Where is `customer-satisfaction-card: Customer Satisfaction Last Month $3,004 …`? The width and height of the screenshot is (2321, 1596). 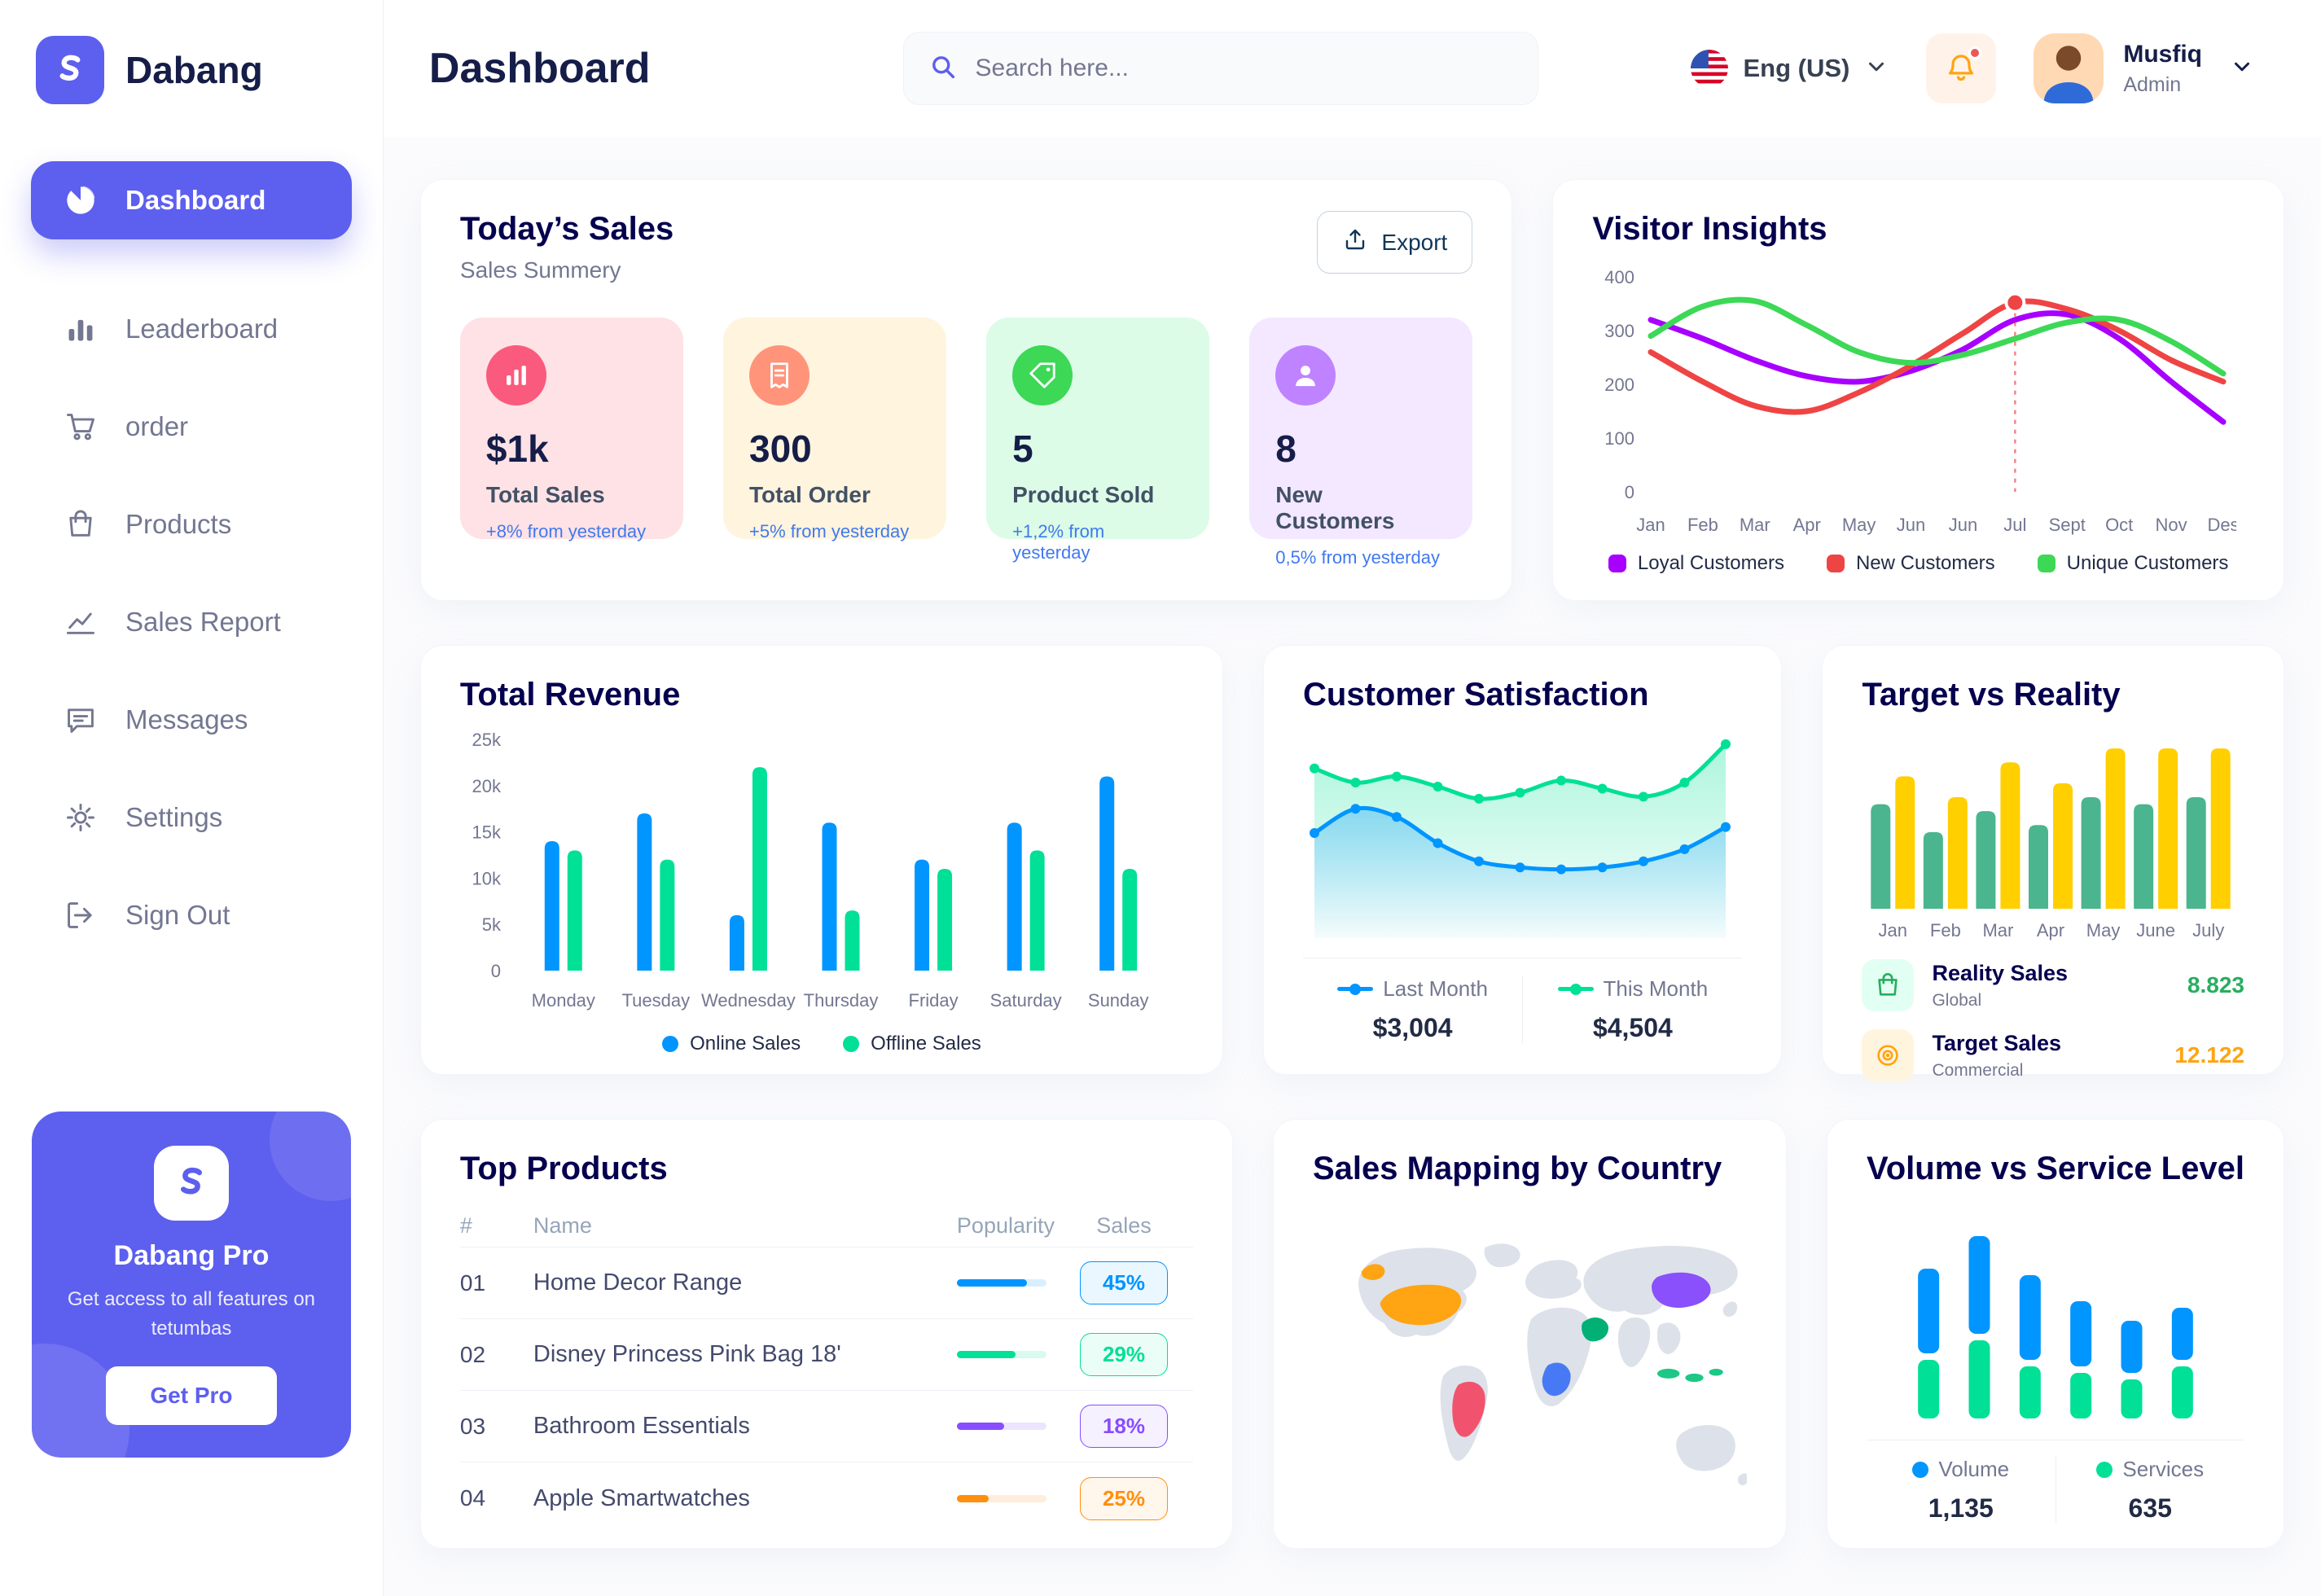 customer-satisfaction-card: Customer Satisfaction Last Month $3,004 … is located at coordinates (1523, 860).